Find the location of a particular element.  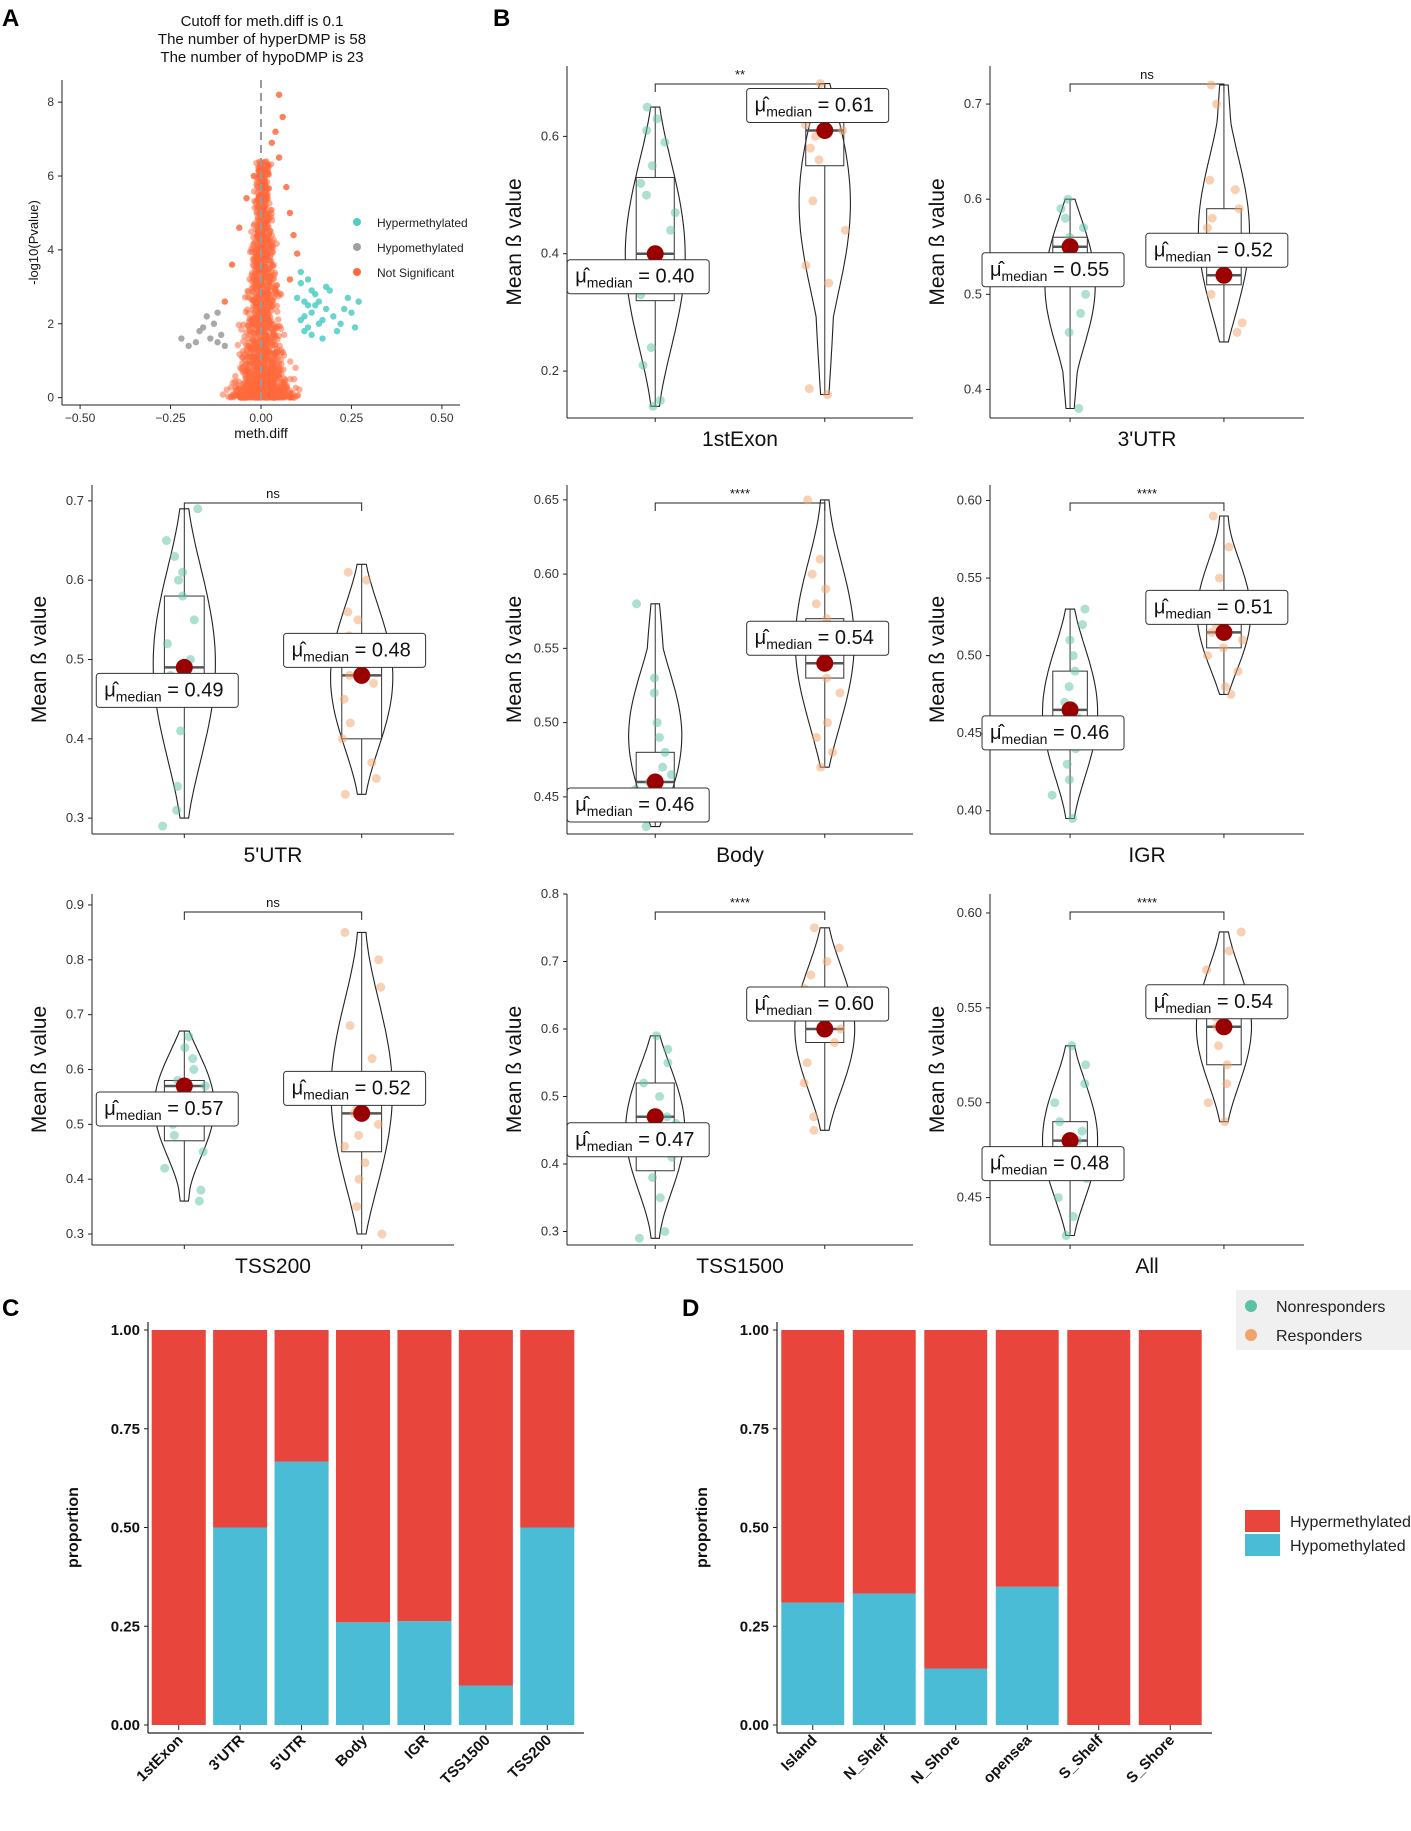

significance-bracket is located at coordinates (273, 506).